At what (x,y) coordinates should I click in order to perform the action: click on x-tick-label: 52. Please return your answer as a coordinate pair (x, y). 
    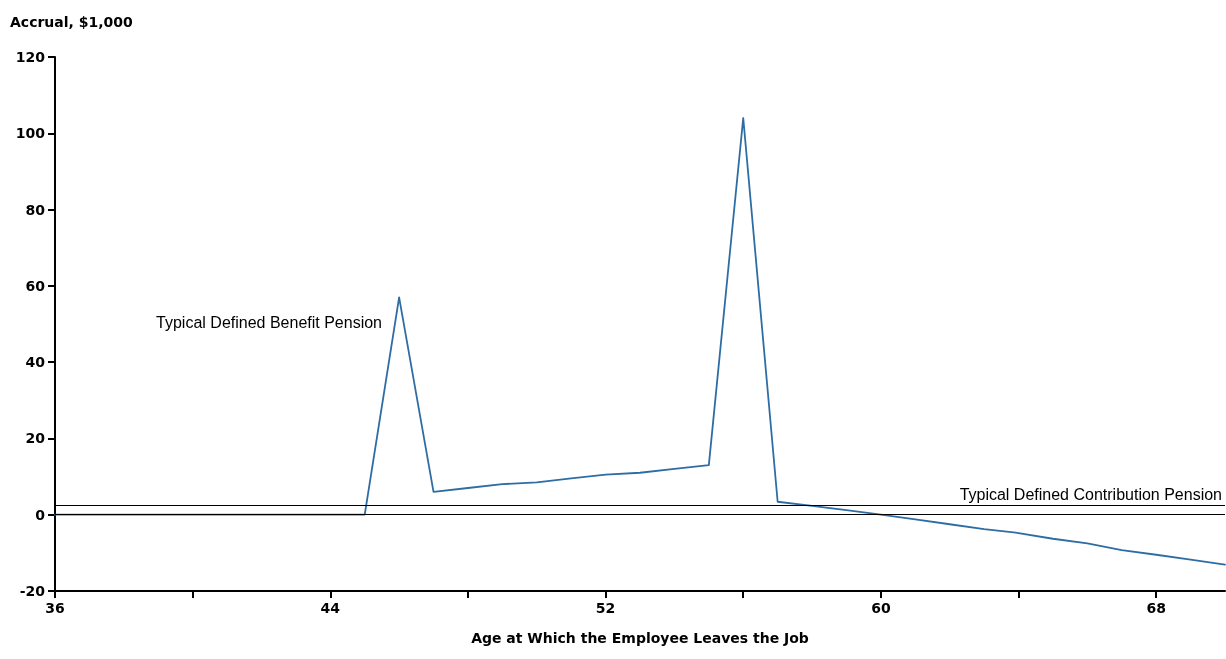
    Looking at the image, I should click on (605, 608).